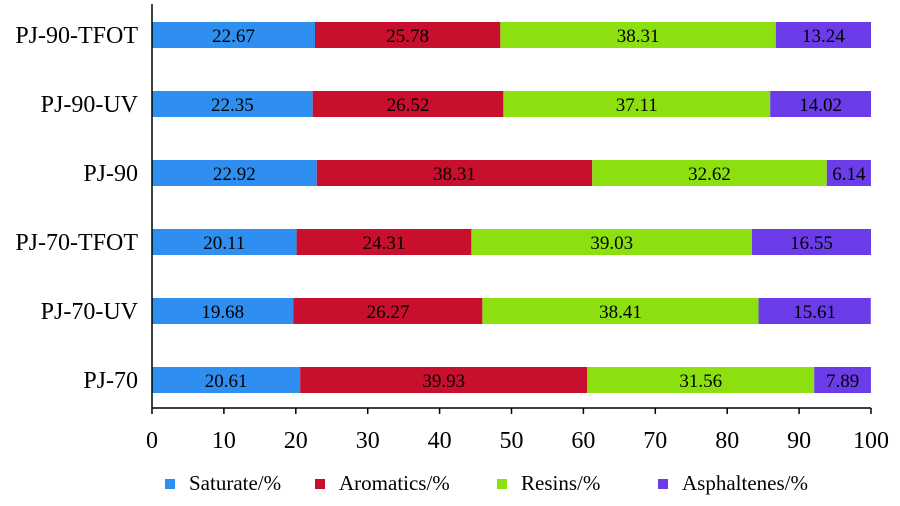  I want to click on data-label: 20.61, so click(226, 381).